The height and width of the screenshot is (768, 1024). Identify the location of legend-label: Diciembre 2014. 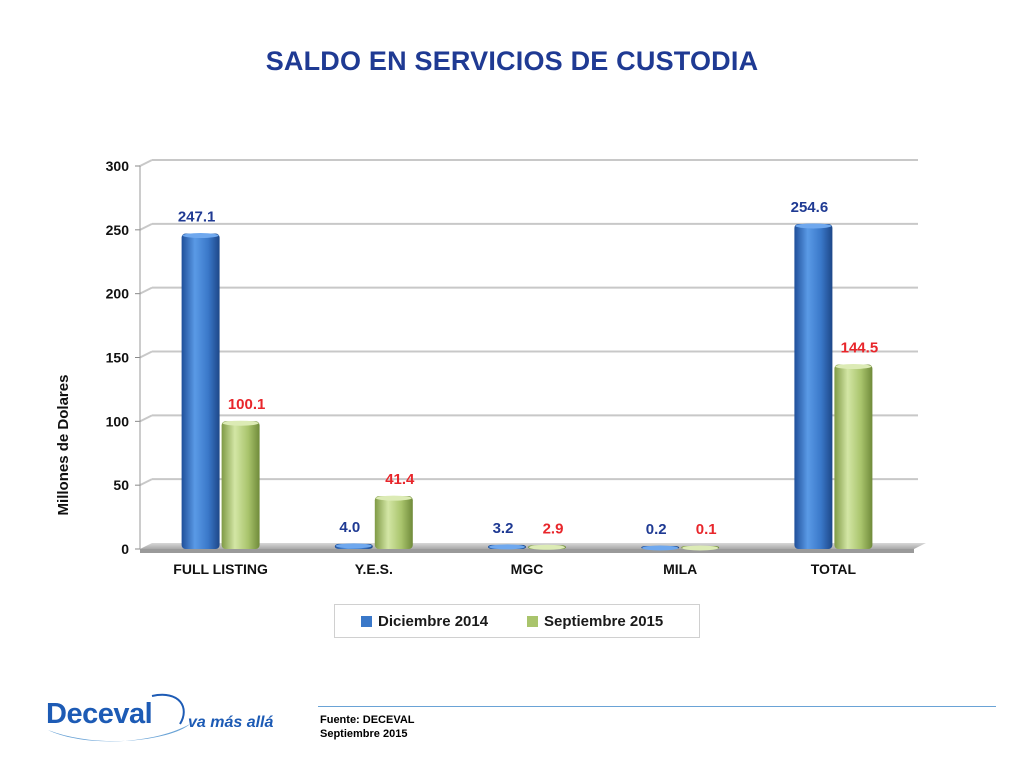
(433, 621).